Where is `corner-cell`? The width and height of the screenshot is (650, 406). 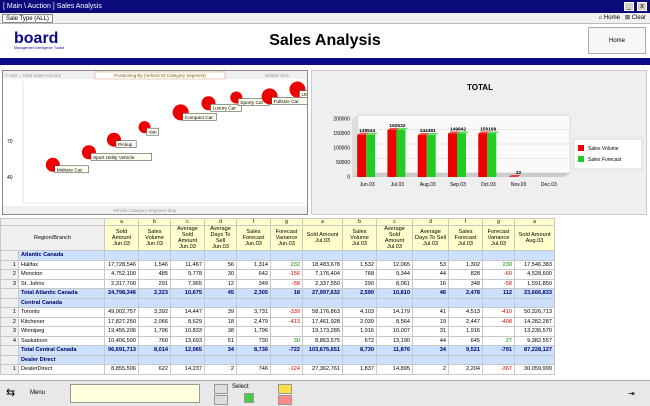
corner-cell is located at coordinates (52, 222).